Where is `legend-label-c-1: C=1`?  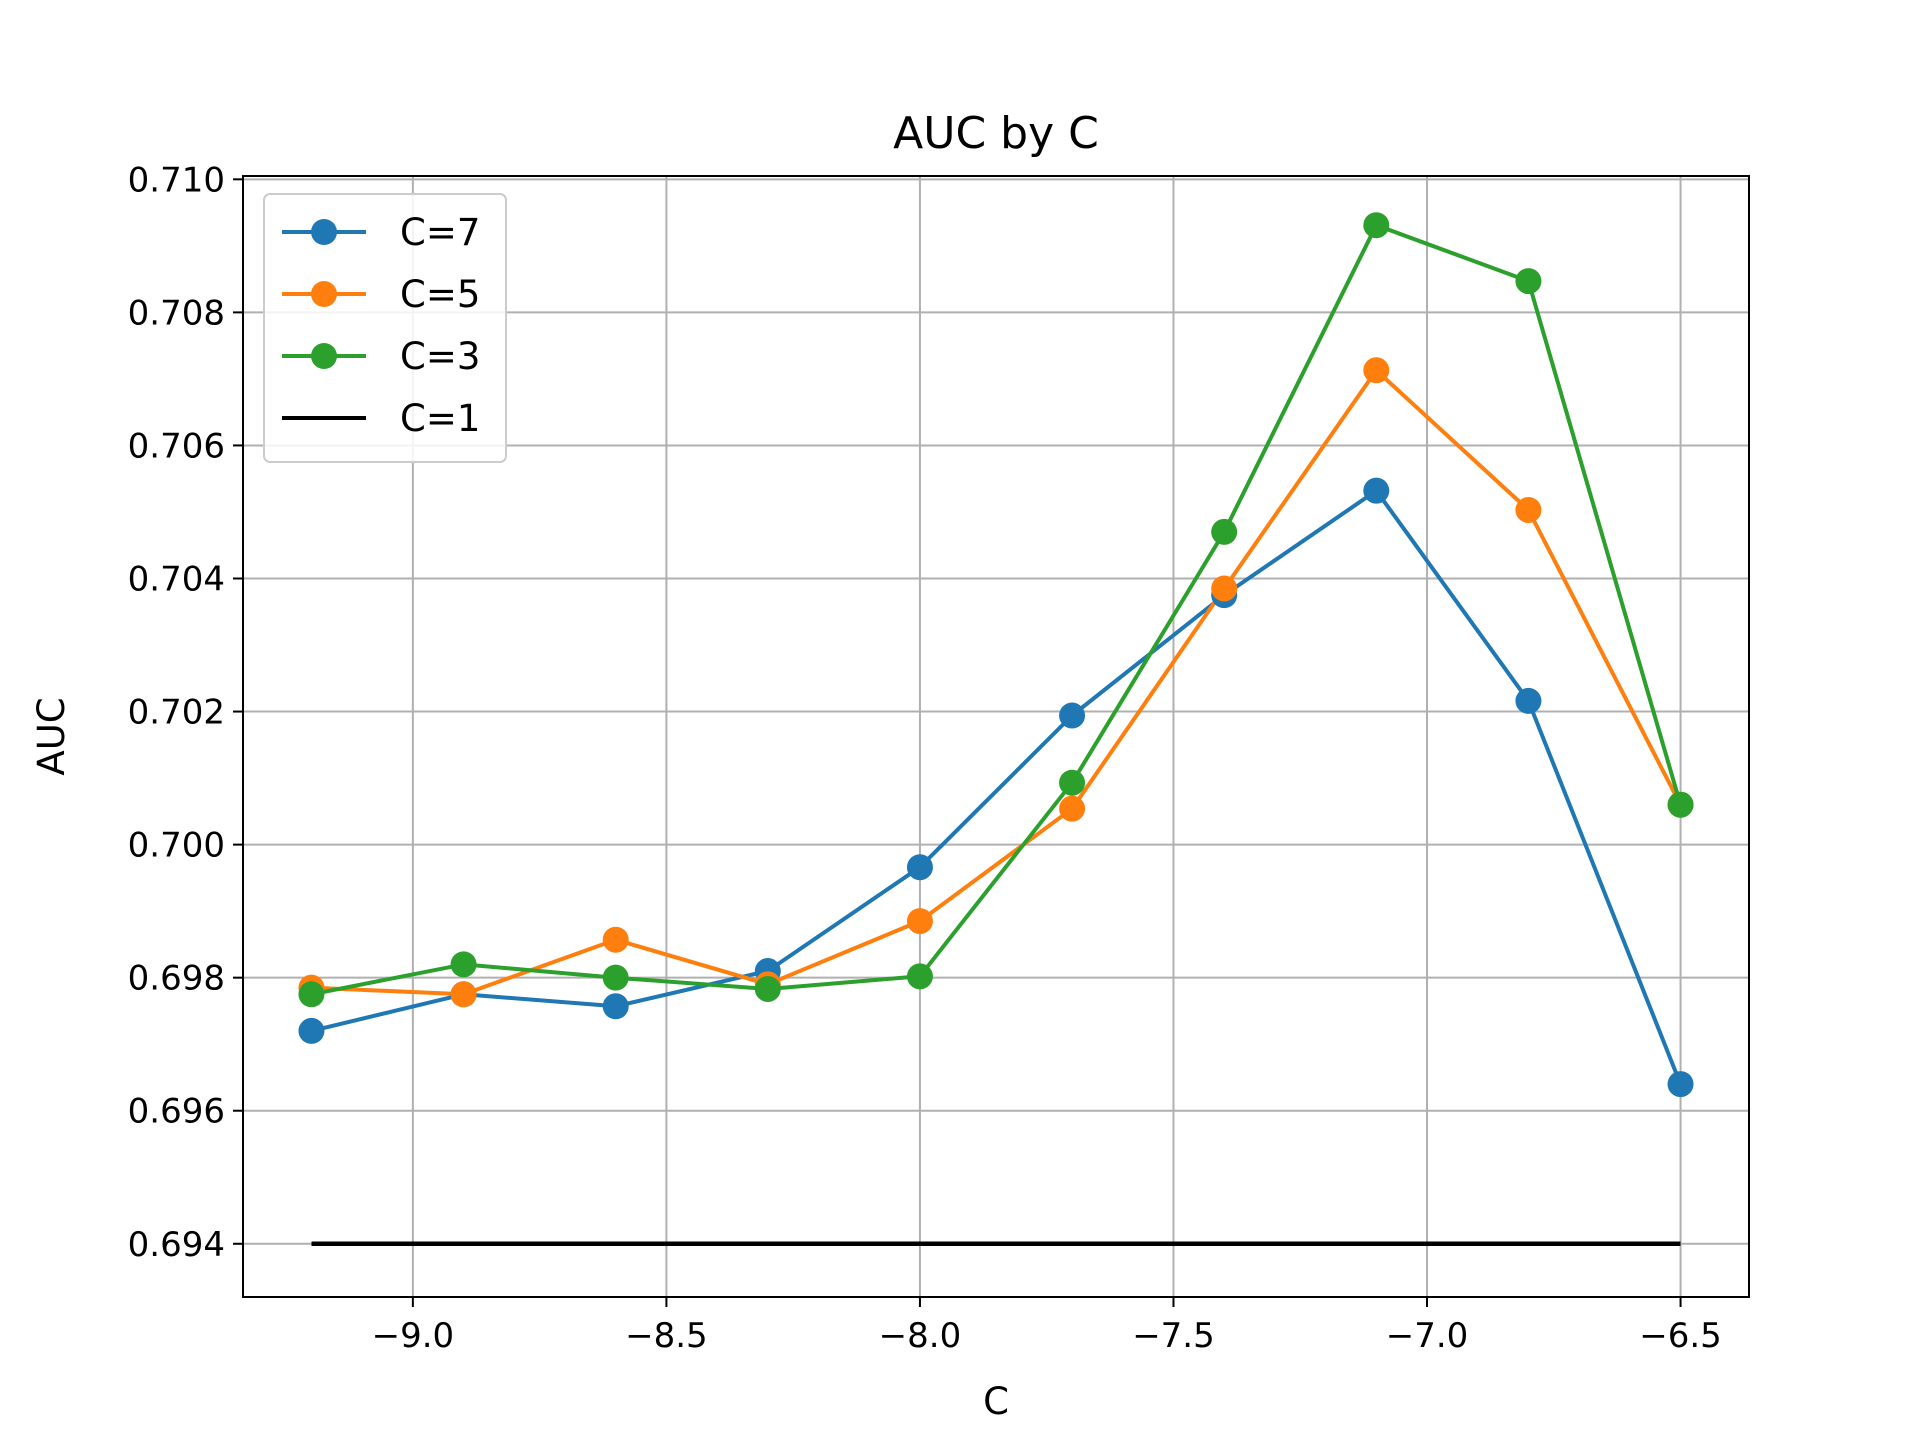 legend-label-c-1: C=1 is located at coordinates (440, 418).